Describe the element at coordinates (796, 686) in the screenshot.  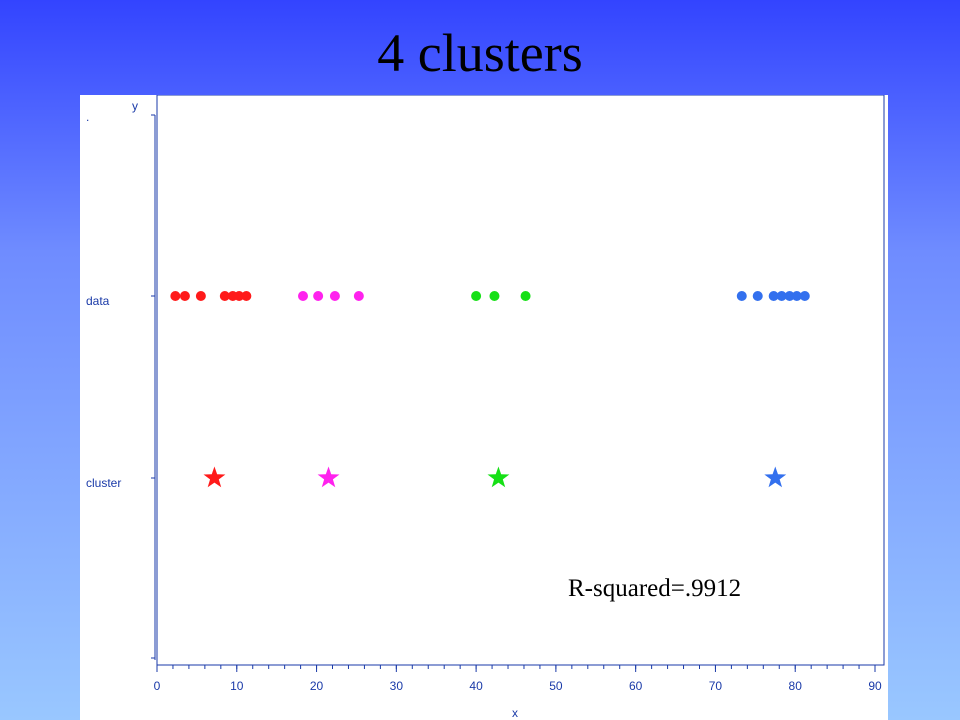
I see `x-tick-label: 80` at that location.